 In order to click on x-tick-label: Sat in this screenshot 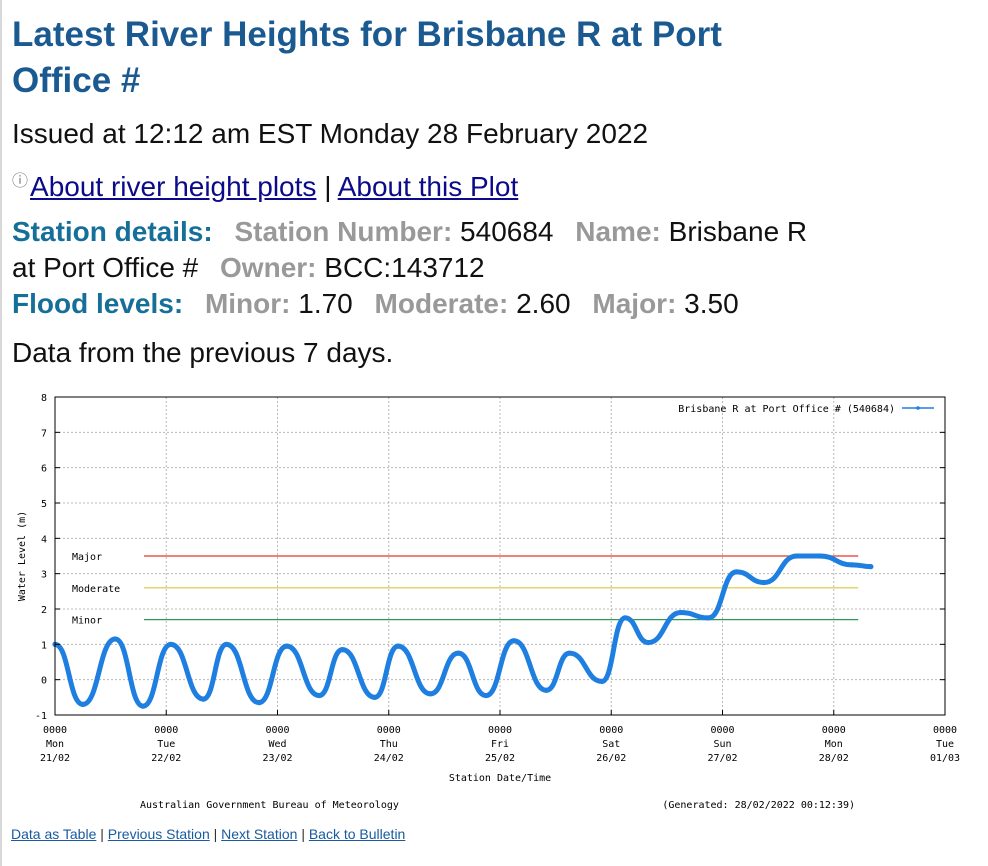, I will do `click(611, 744)`.